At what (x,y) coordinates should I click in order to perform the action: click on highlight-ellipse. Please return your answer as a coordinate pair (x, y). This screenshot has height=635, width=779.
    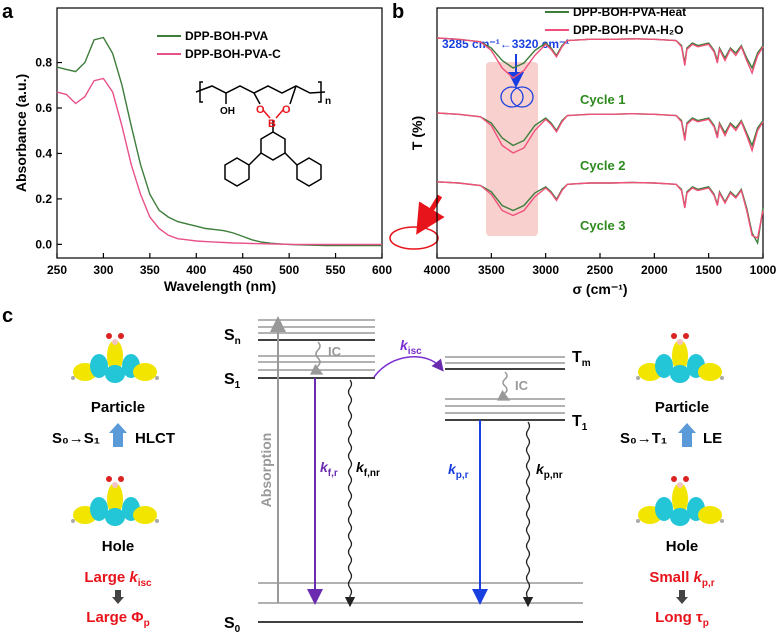
    Looking at the image, I should click on (414, 238).